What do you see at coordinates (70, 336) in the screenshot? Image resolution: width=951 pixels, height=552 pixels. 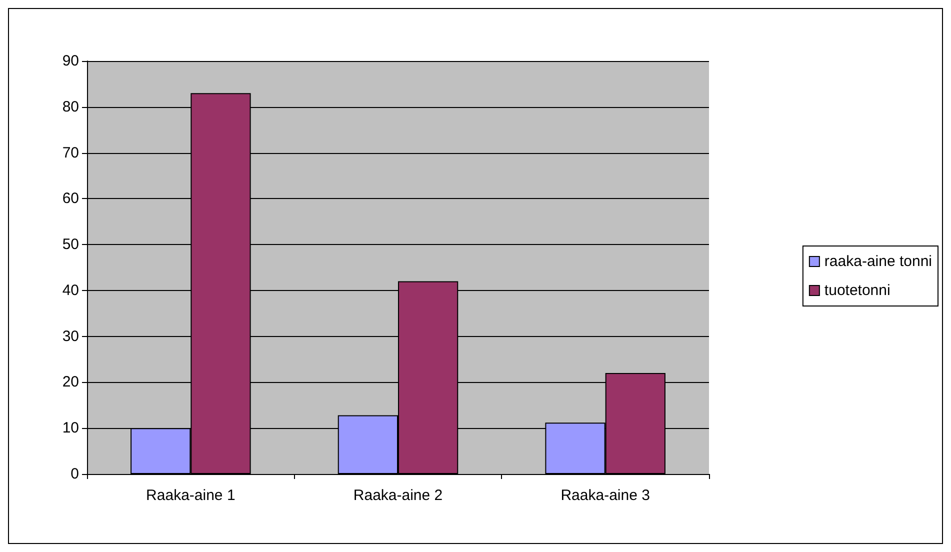 I see `y-tick-label: 30` at bounding box center [70, 336].